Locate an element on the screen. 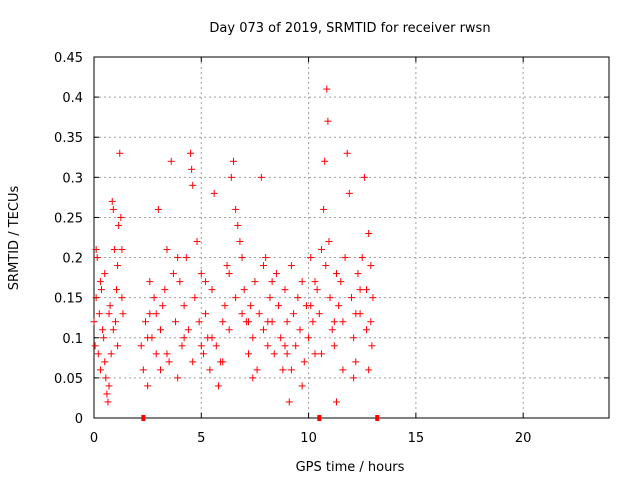  y-tick-label: 0.3 is located at coordinates (72, 178).